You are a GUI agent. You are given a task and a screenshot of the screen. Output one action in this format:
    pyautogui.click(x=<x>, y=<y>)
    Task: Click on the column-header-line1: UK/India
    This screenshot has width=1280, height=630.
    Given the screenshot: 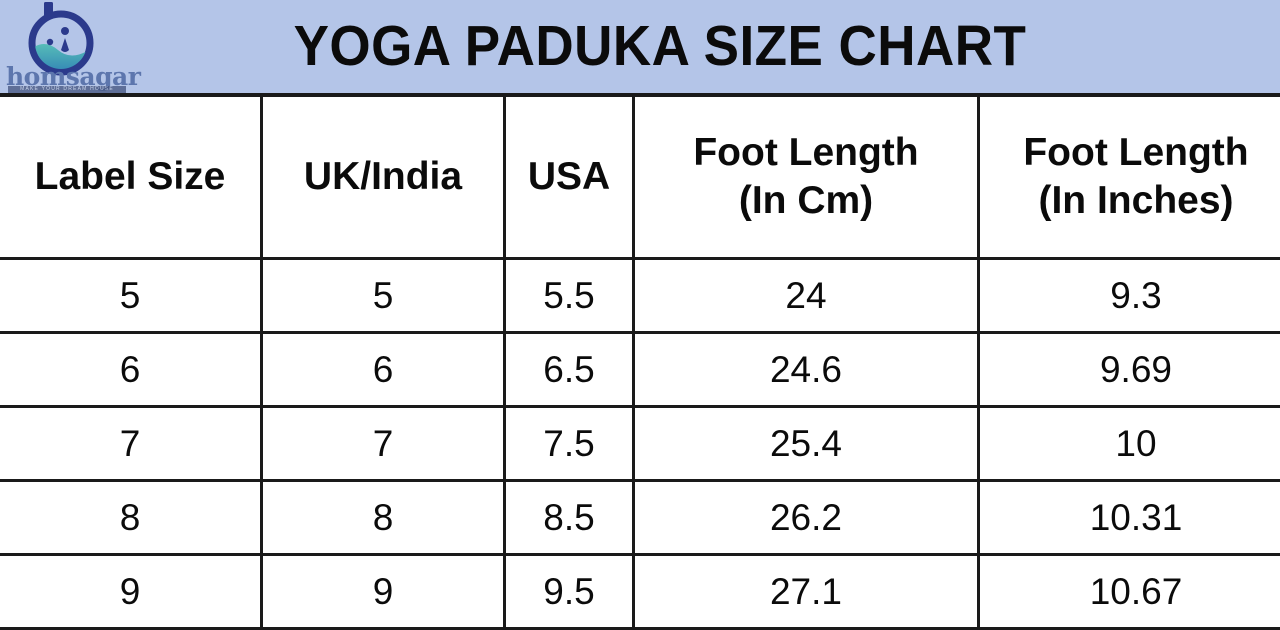 What is the action you would take?
    pyautogui.click(x=383, y=177)
    